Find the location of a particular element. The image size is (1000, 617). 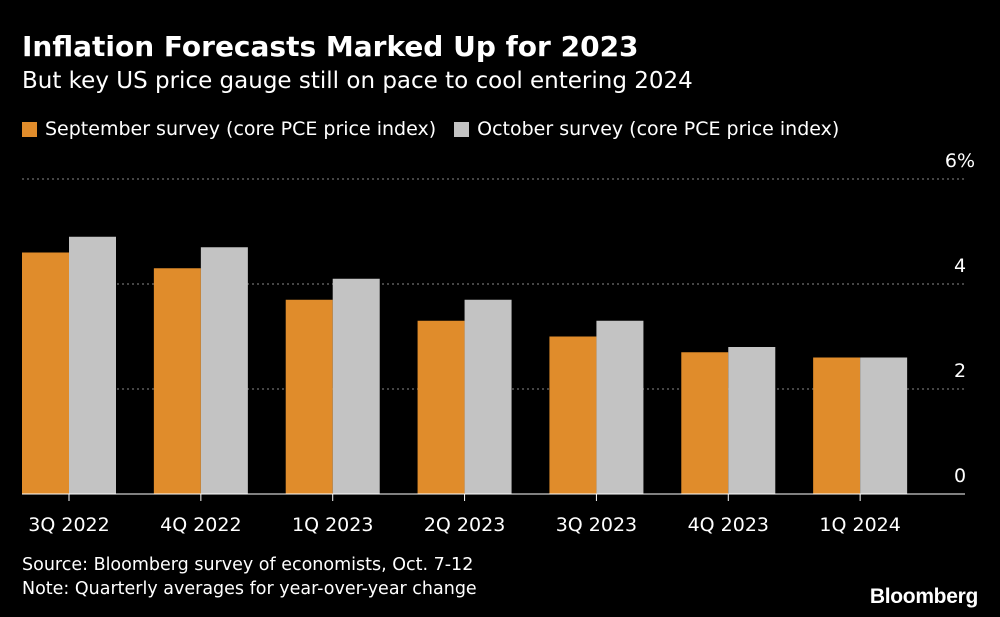

y-tick-label-0: 0 is located at coordinates (960, 476).